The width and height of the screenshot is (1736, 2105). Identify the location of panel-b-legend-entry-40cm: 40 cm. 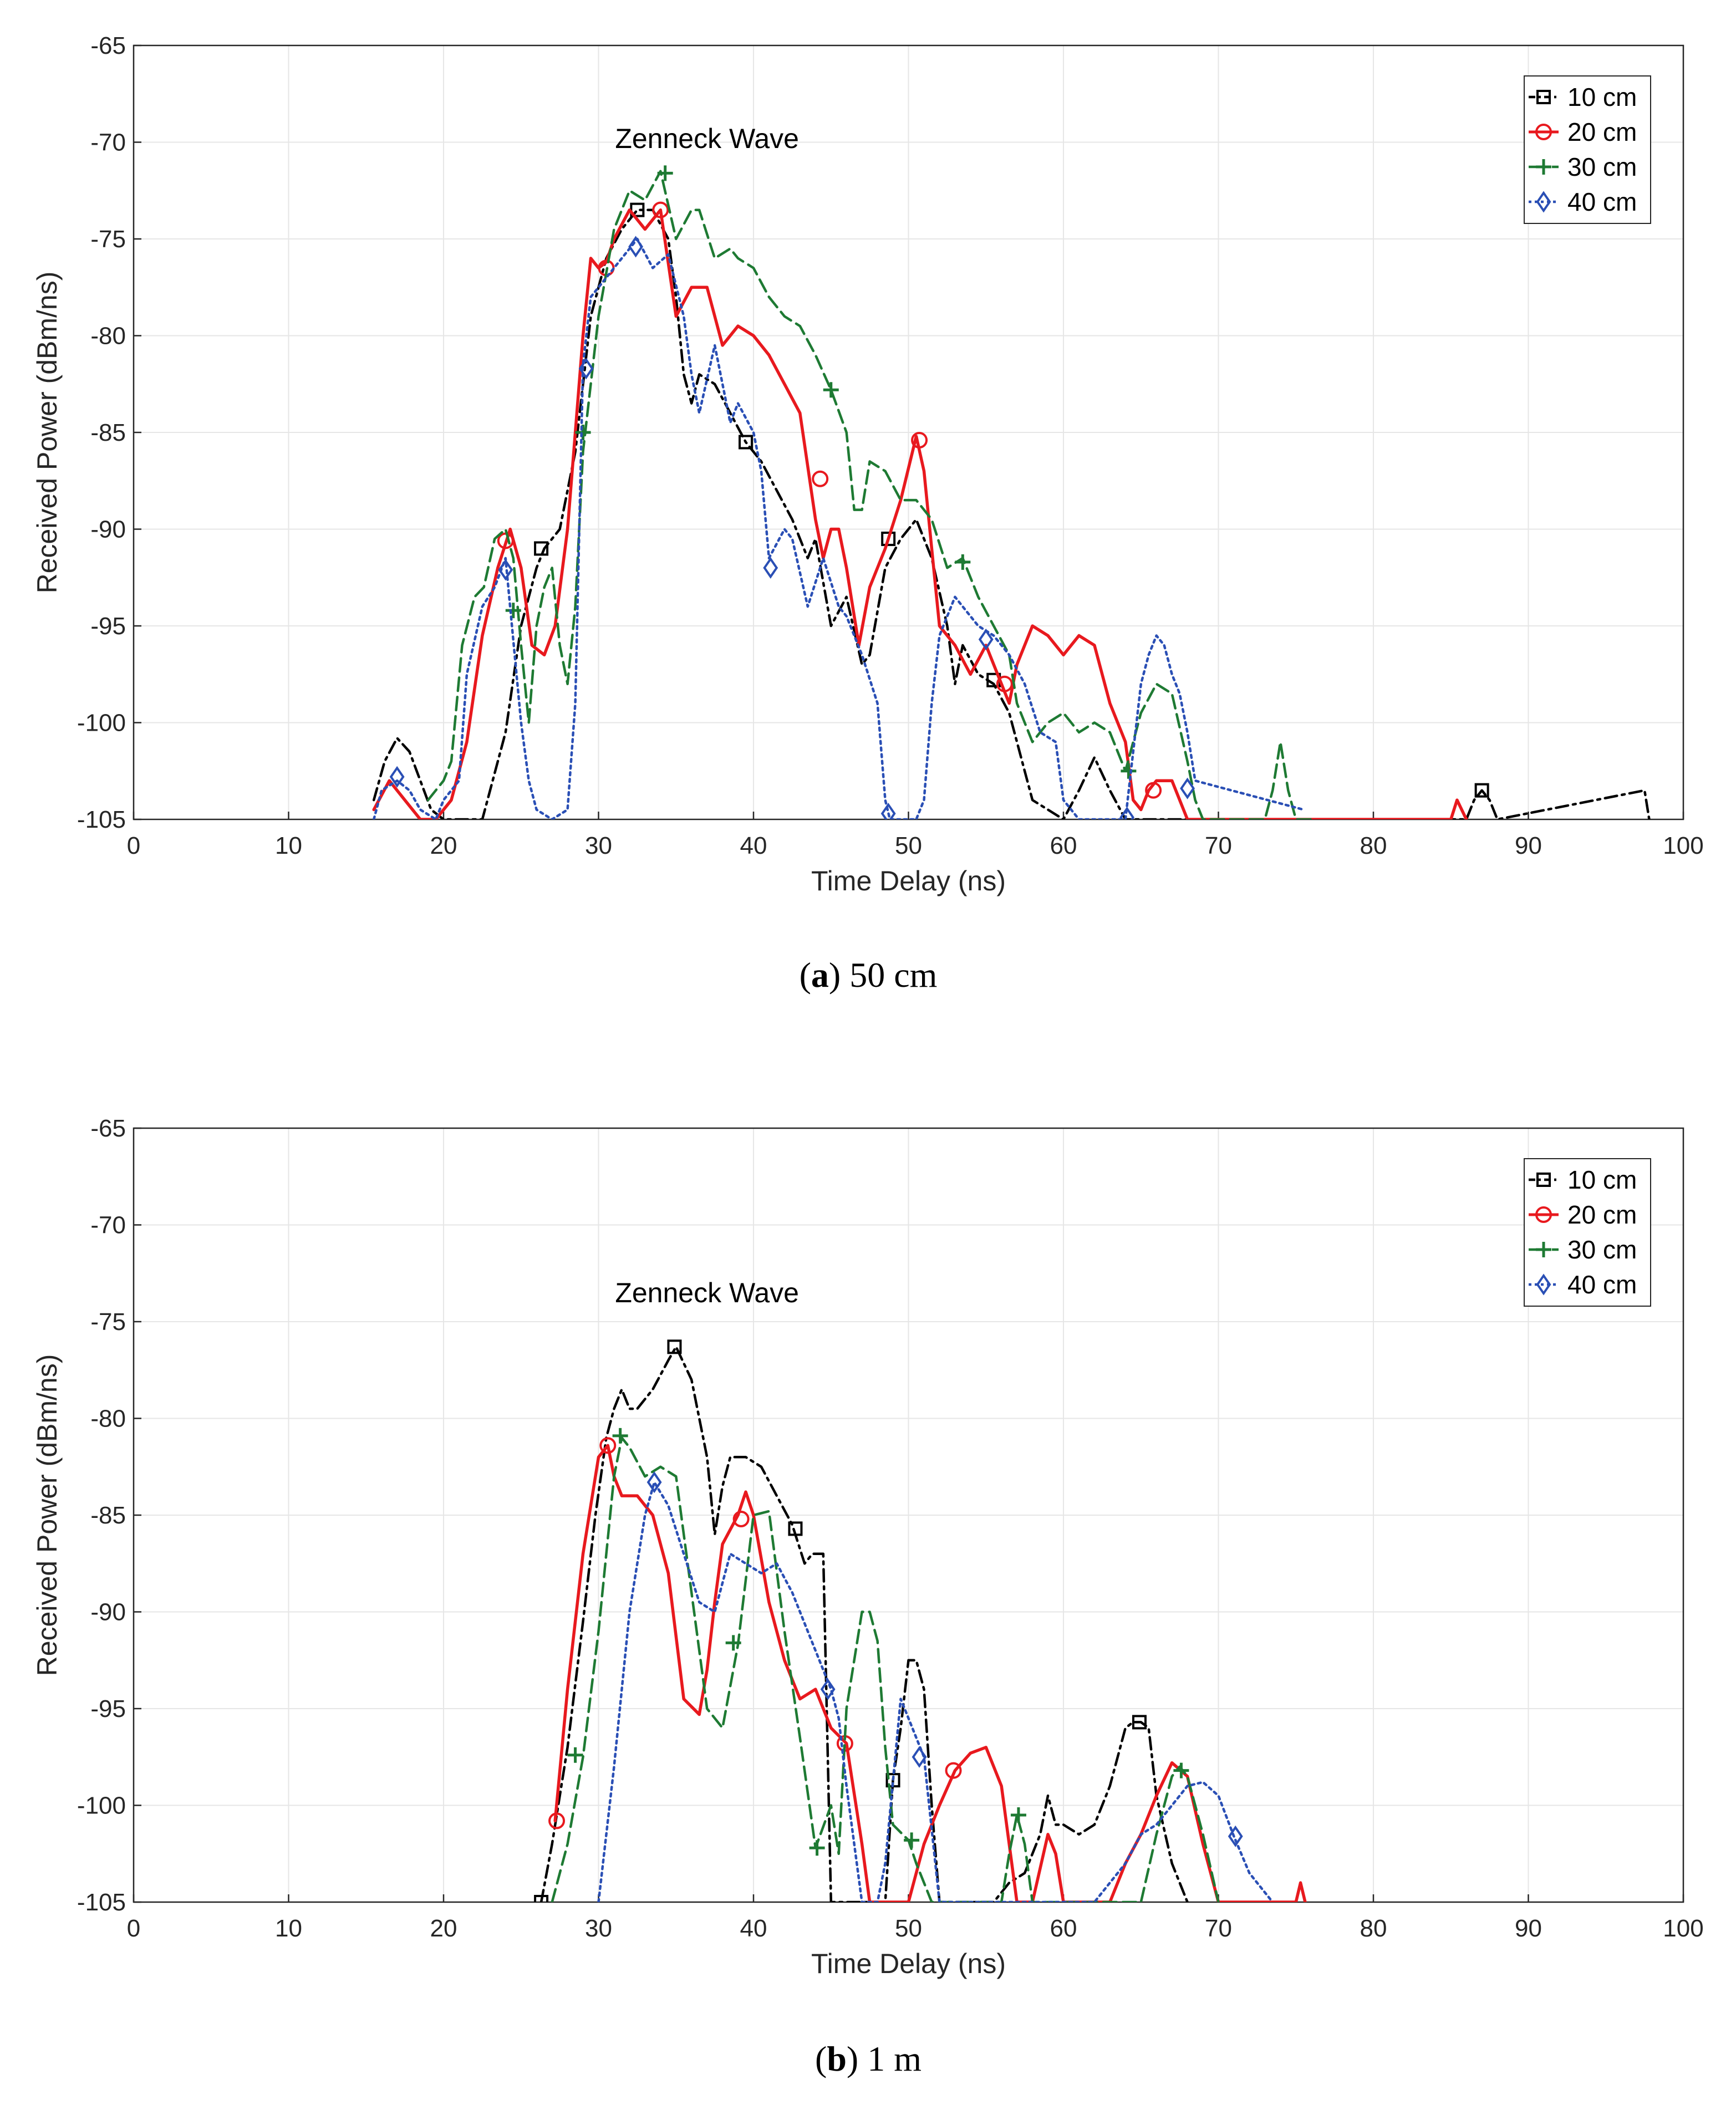
(1583, 1284).